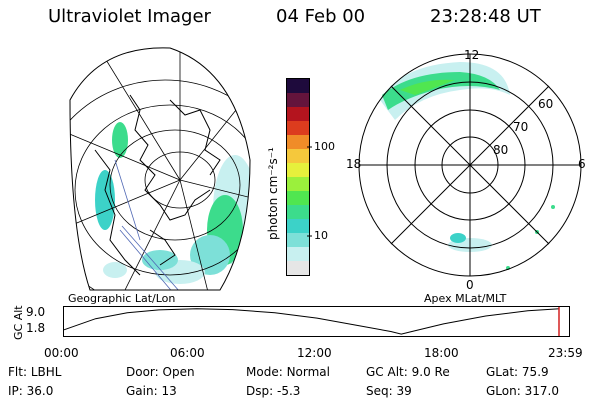 The image size is (600, 400). I want to click on mlt-label-0: 0, so click(470, 285).